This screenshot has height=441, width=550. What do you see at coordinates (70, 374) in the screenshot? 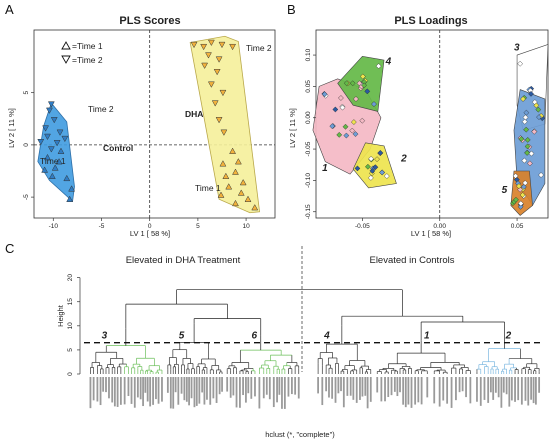
I see `dendrogram-y-tick-label: 0` at bounding box center [70, 374].